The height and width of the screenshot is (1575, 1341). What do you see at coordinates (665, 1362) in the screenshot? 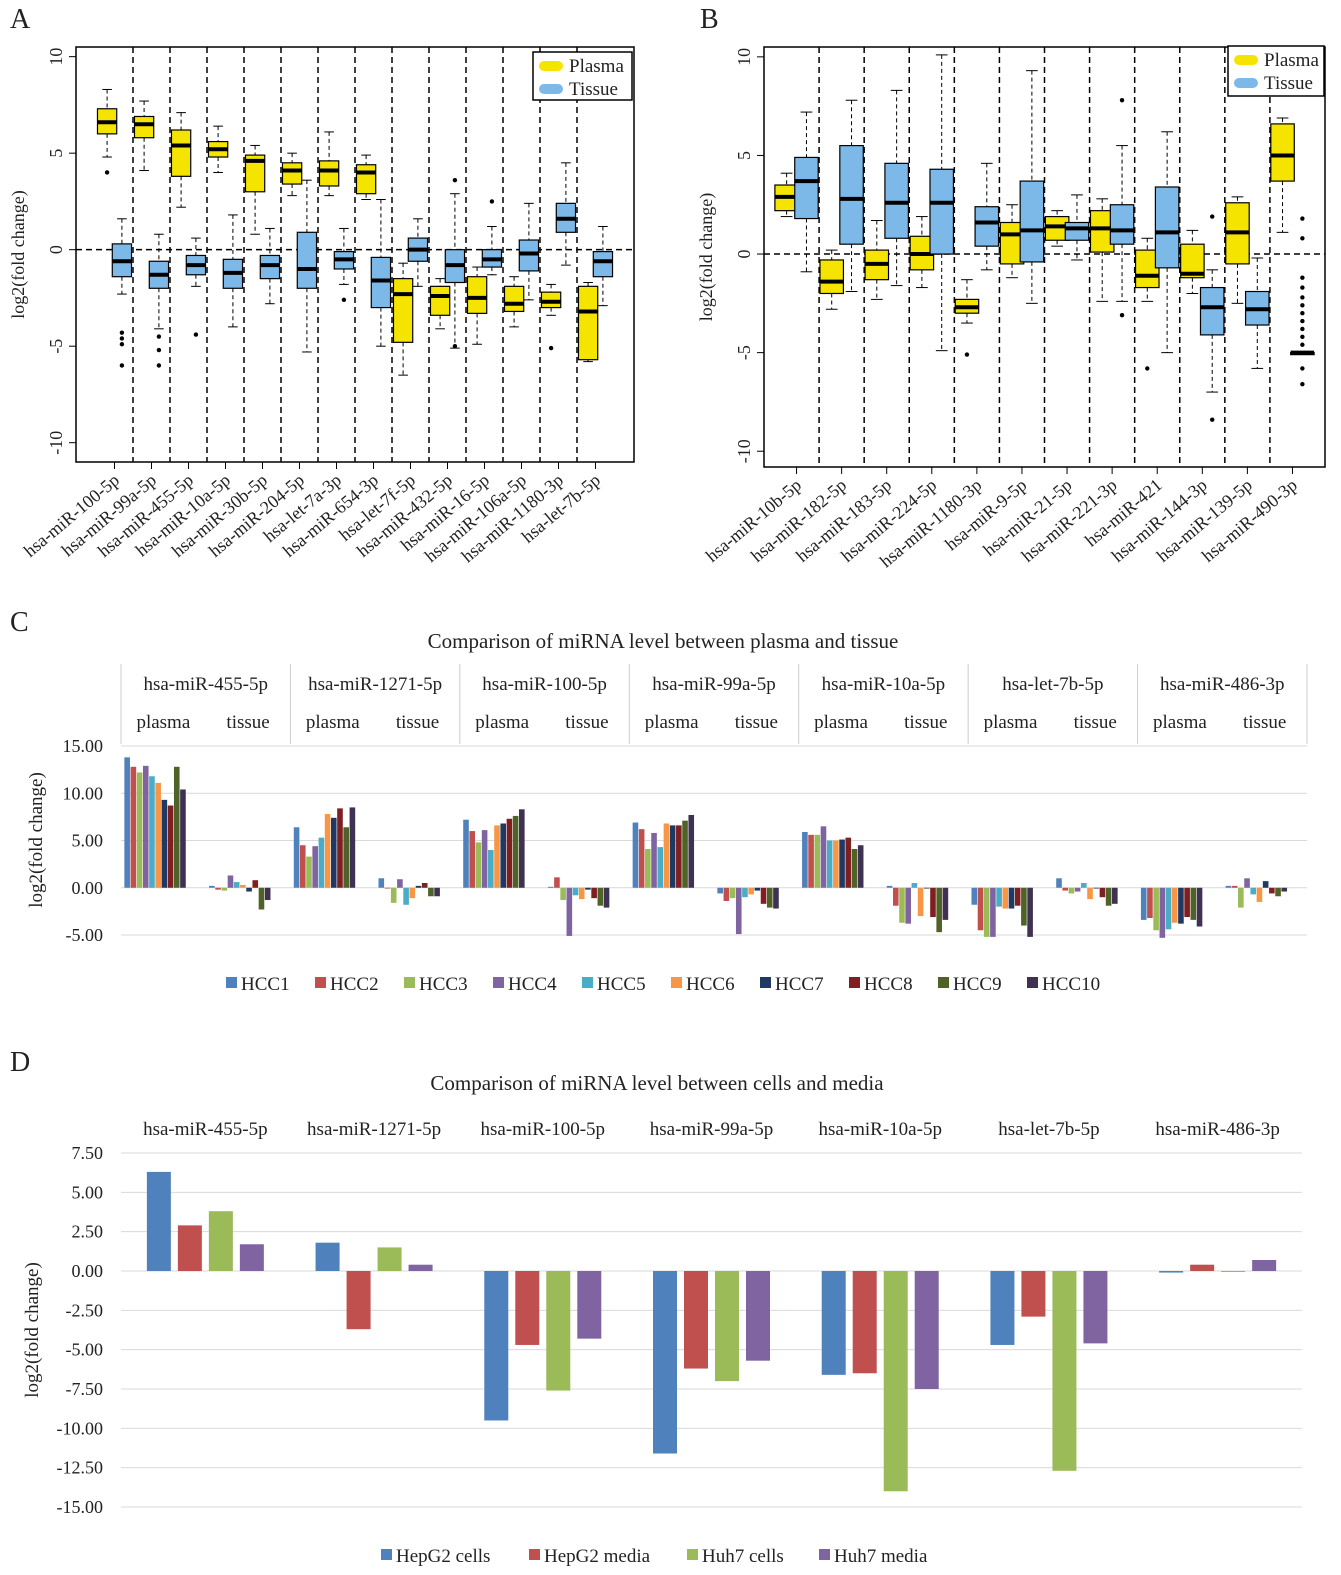
I see `bar-hepg2-cells` at bounding box center [665, 1362].